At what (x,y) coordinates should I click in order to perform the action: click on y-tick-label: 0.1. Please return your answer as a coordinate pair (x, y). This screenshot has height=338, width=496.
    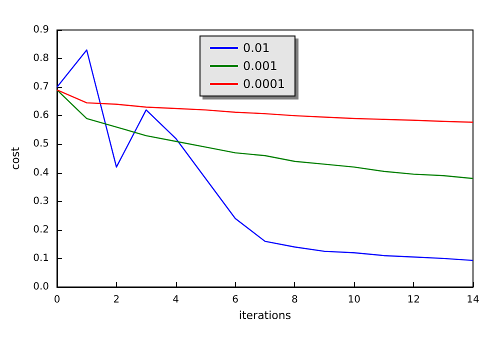
    Looking at the image, I should click on (41, 258).